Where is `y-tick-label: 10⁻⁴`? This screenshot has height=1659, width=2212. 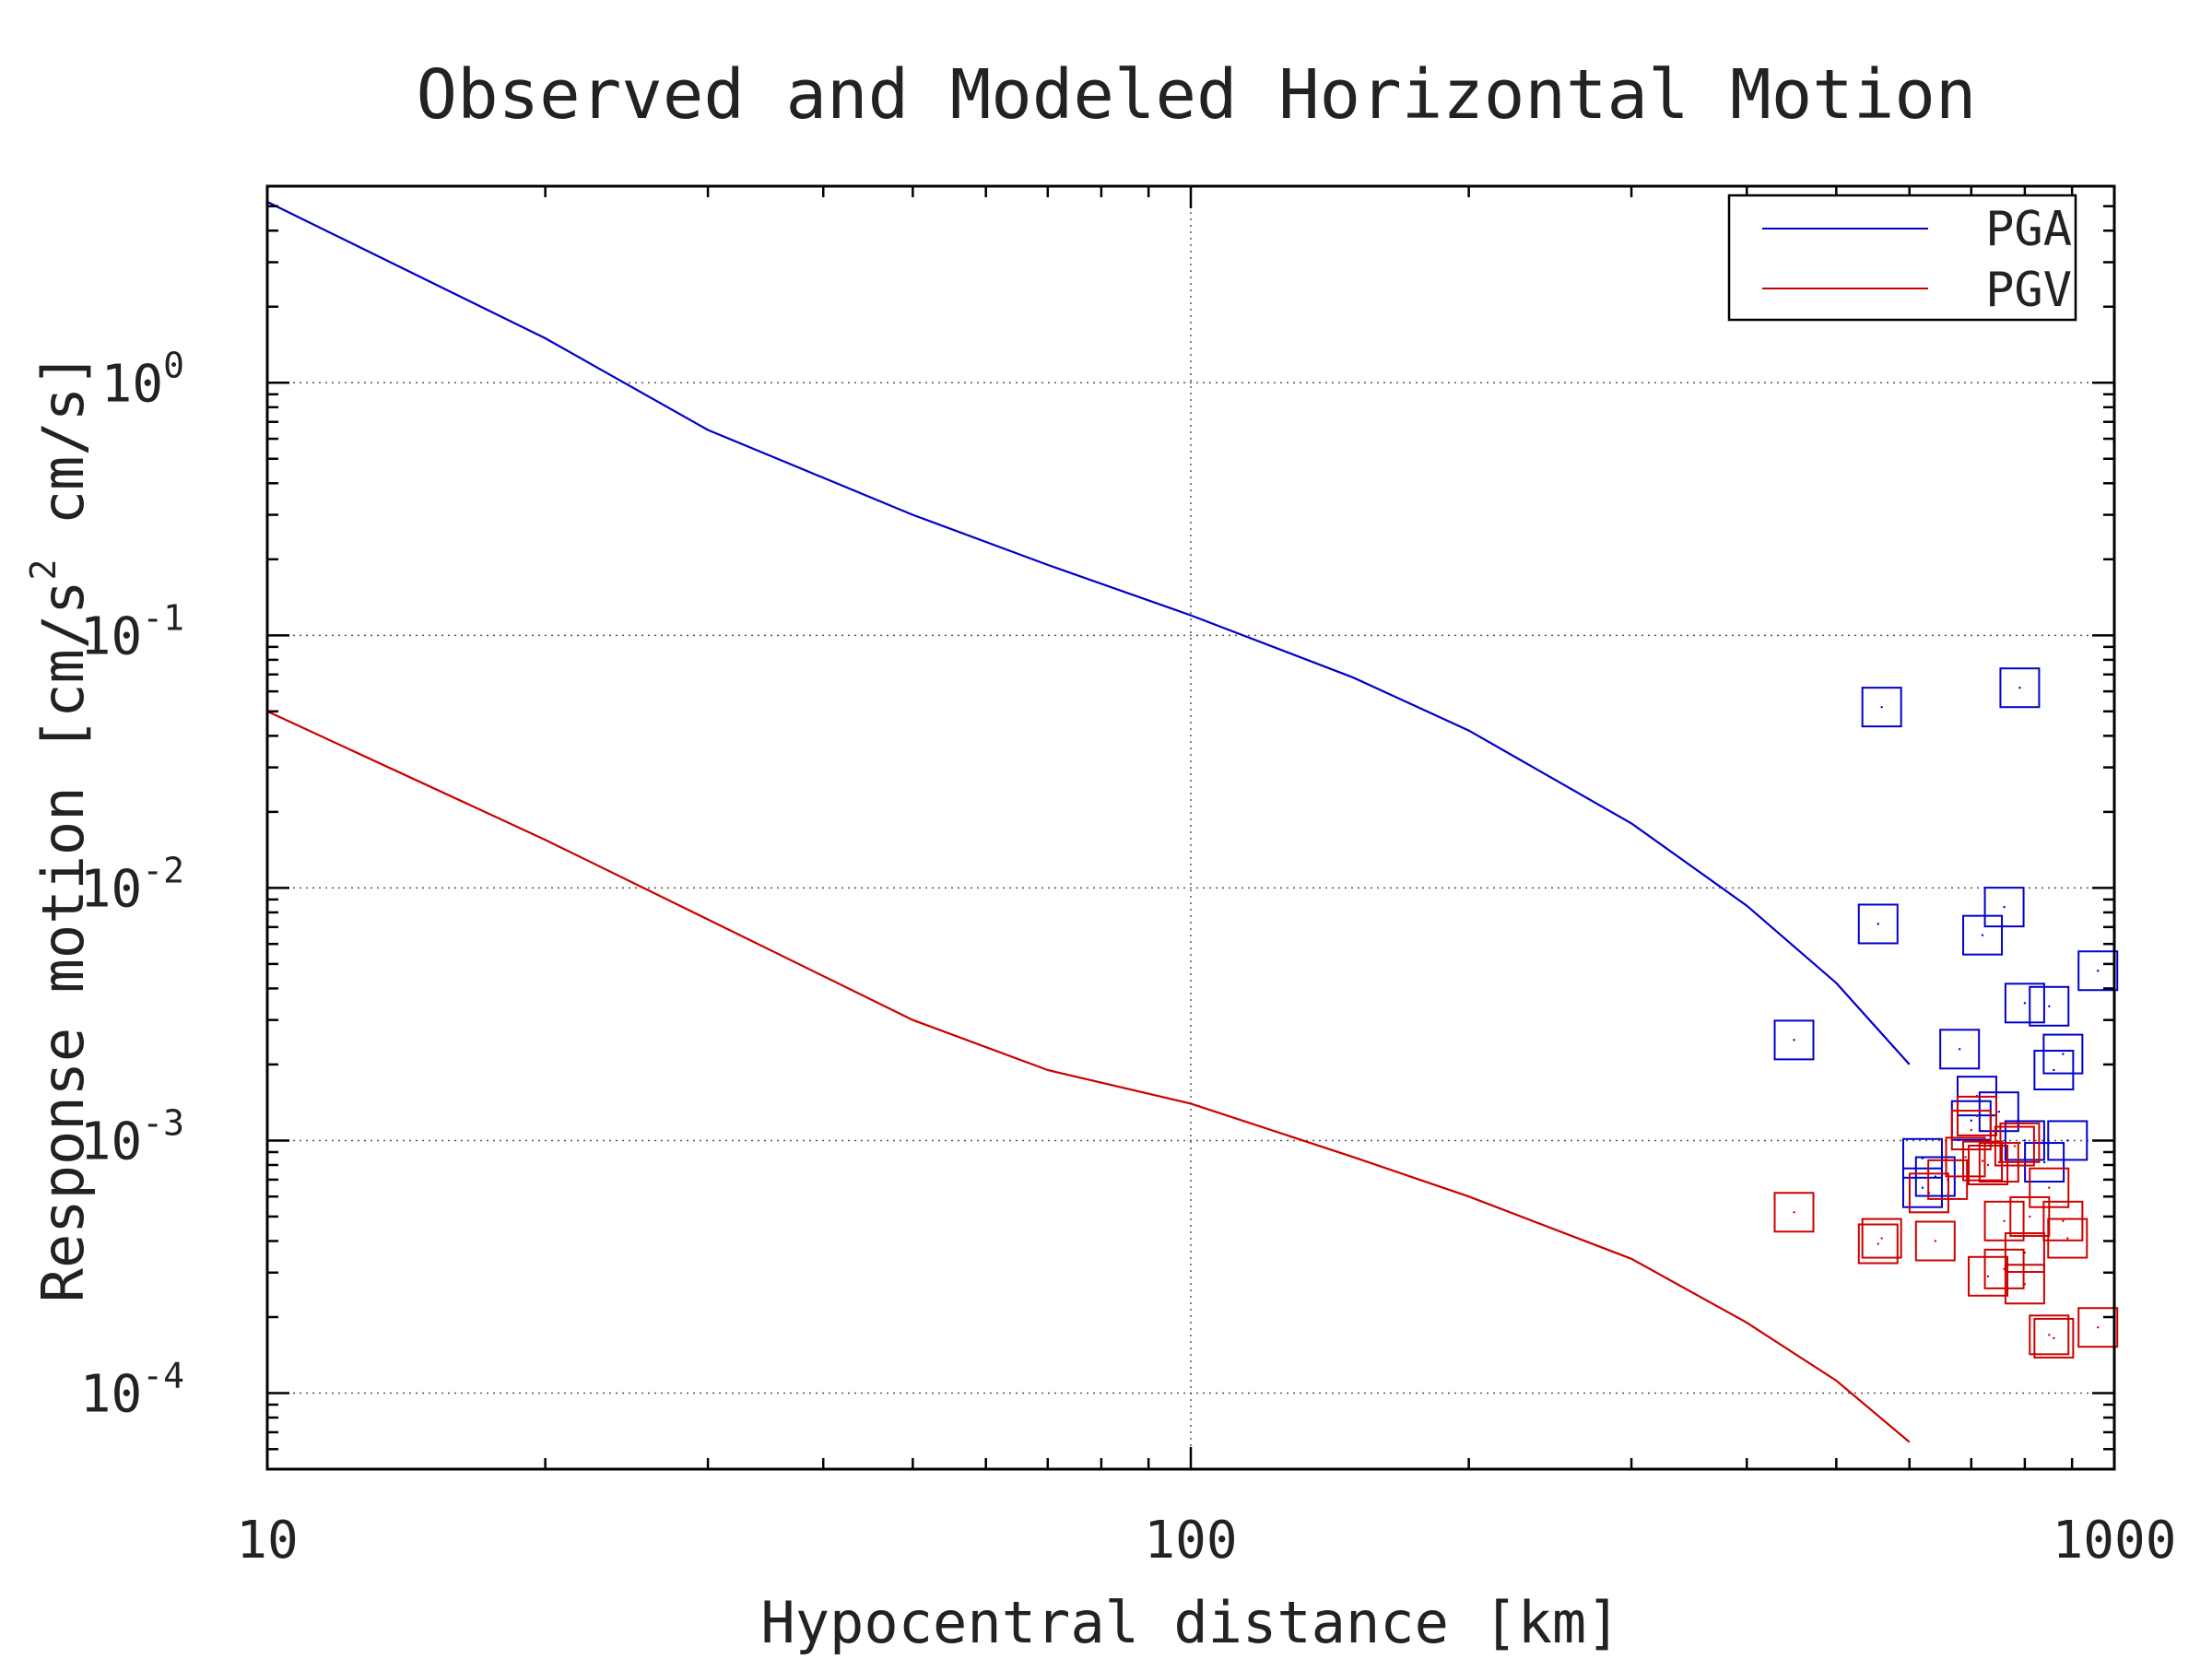
y-tick-label: 10⁻⁴ is located at coordinates (132, 1389).